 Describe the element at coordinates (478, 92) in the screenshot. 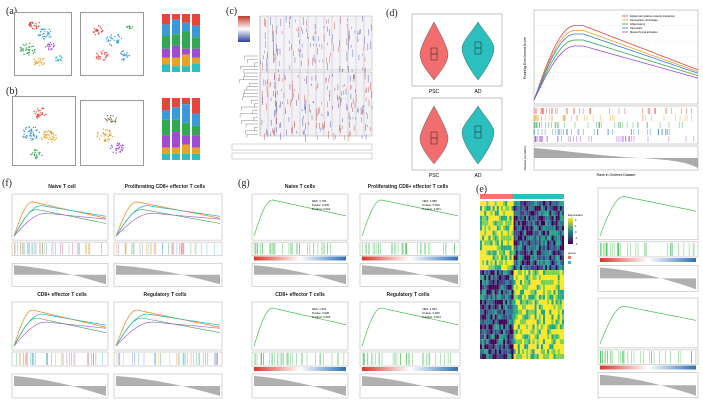

I see `violin-group-ad-top: AD` at that location.